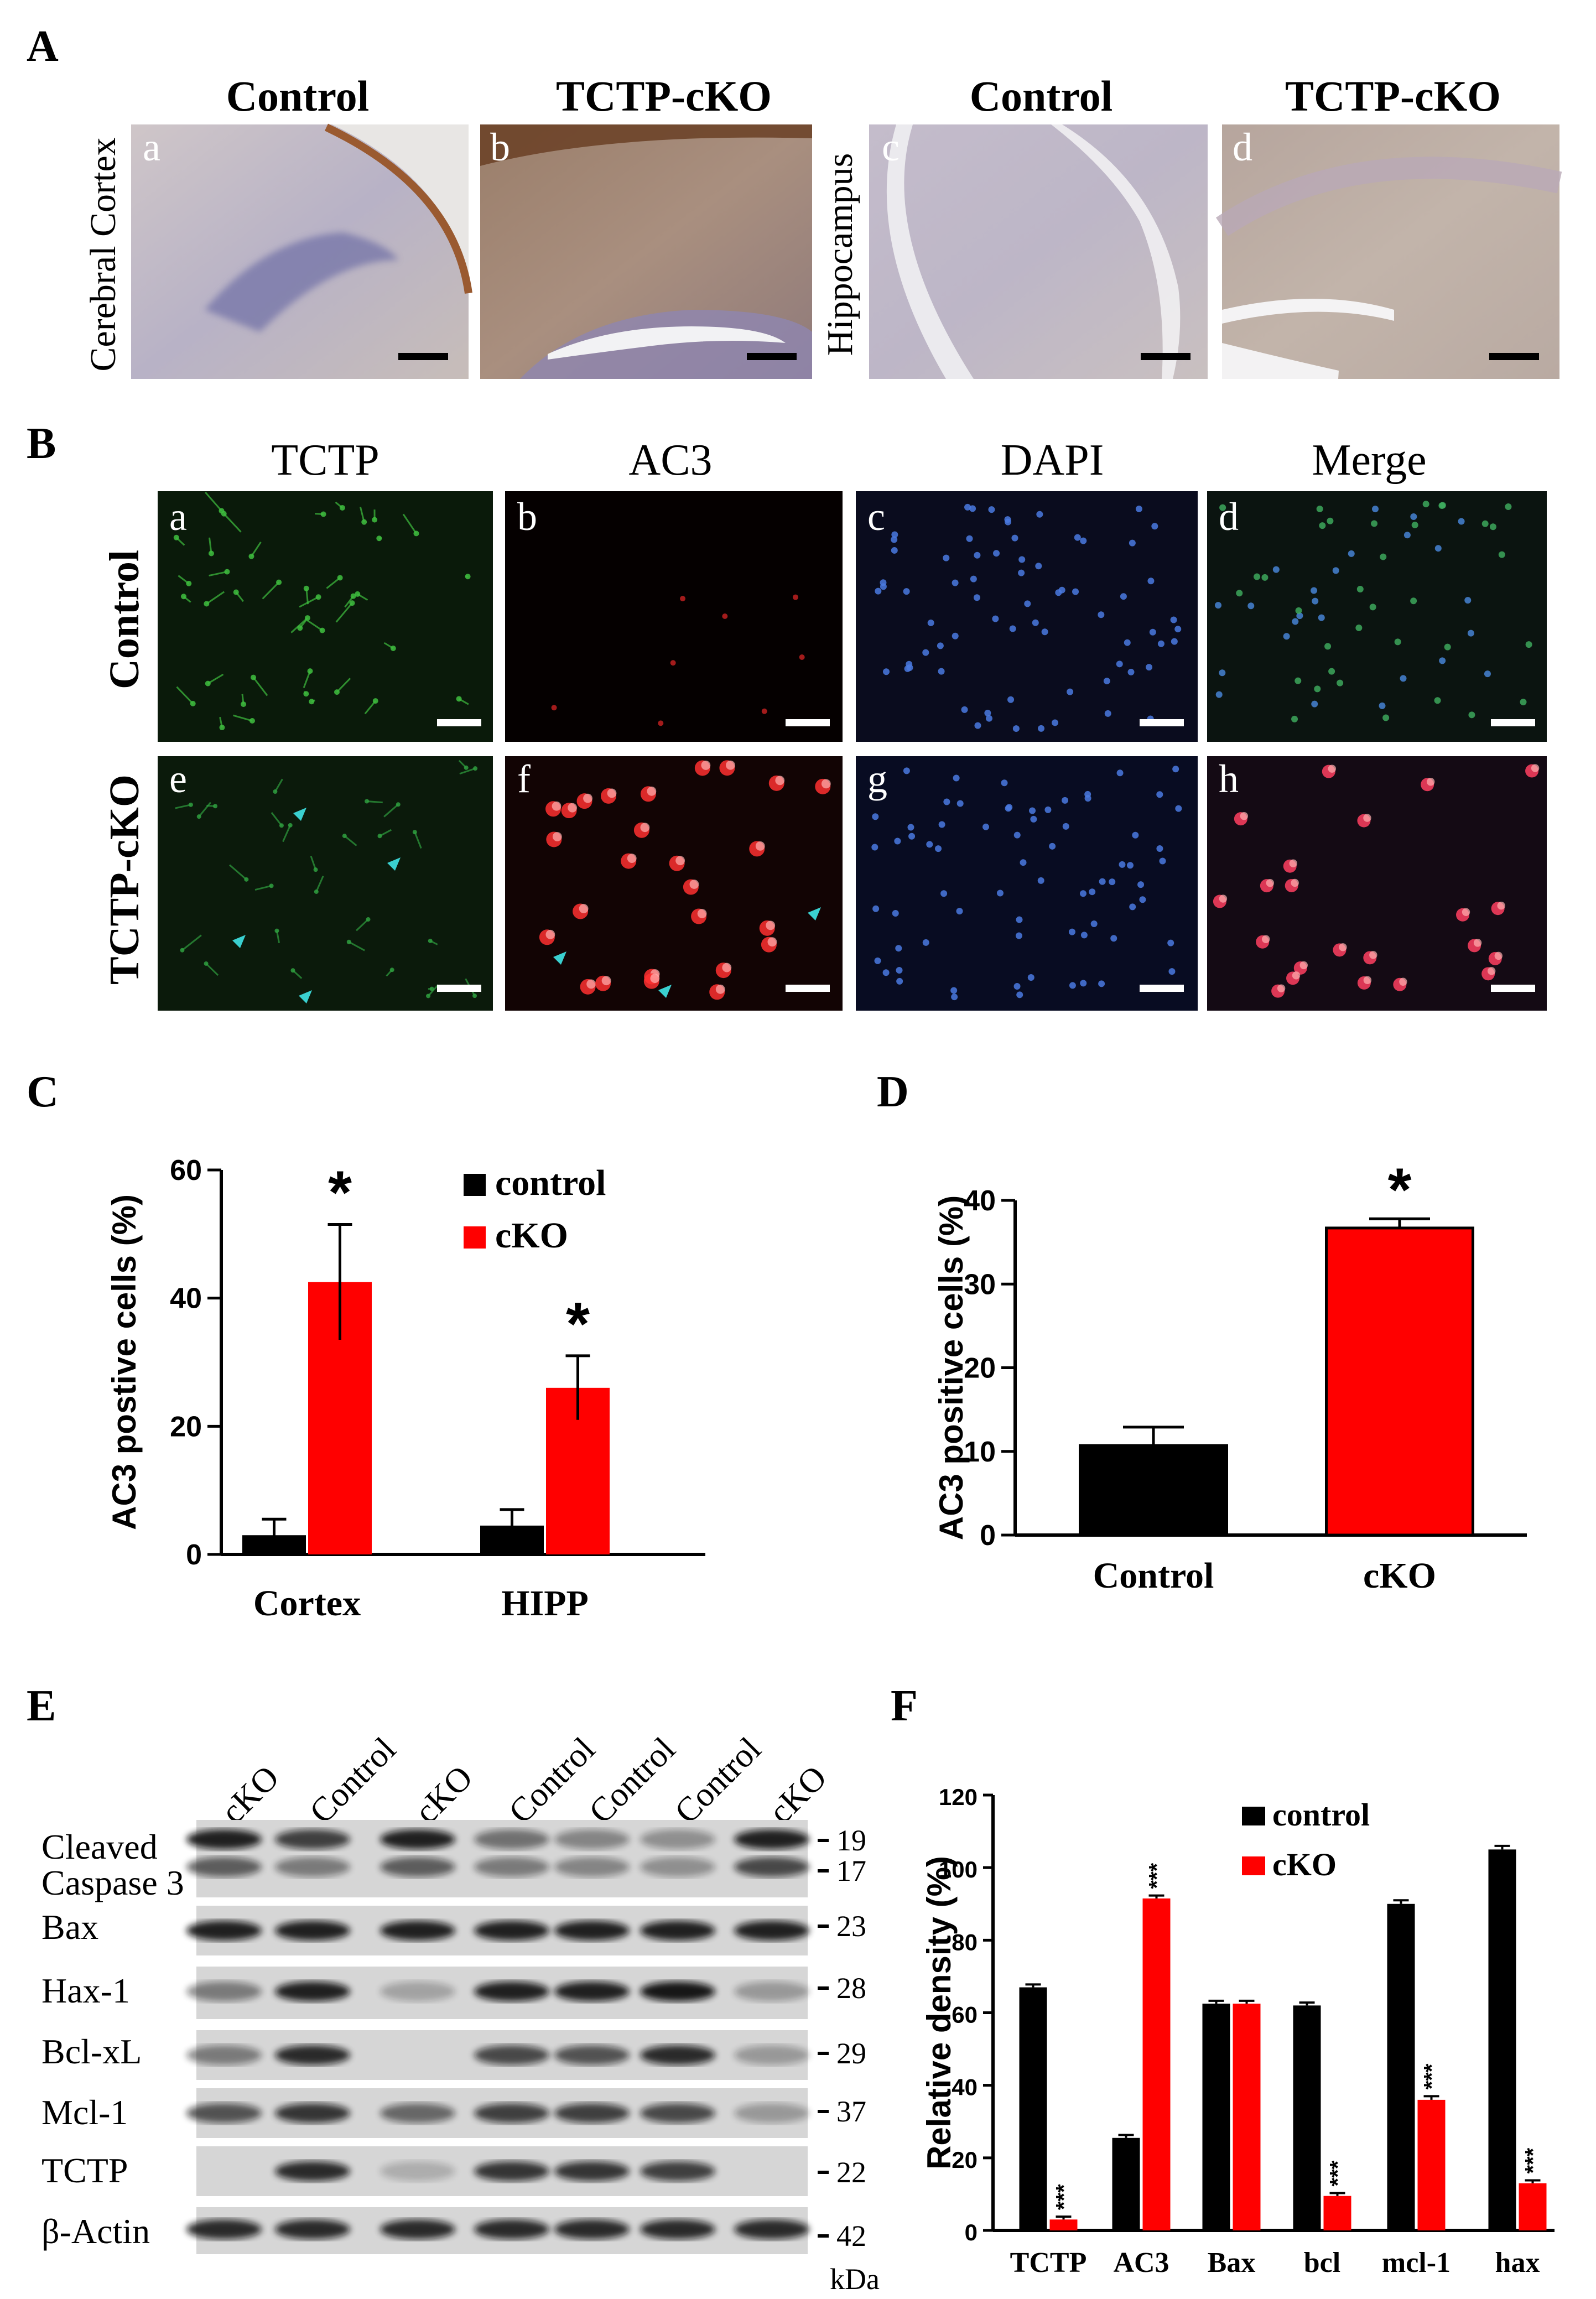  What do you see at coordinates (855, 2279) in the screenshot?
I see `kda-unit-label: kDa` at bounding box center [855, 2279].